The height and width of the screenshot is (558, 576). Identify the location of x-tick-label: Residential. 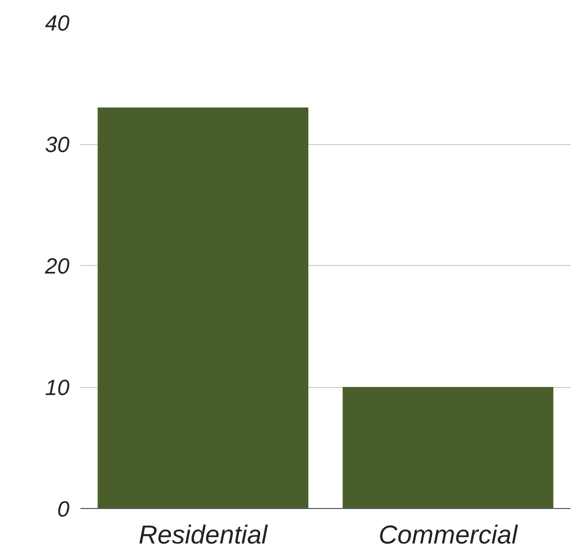
(203, 535).